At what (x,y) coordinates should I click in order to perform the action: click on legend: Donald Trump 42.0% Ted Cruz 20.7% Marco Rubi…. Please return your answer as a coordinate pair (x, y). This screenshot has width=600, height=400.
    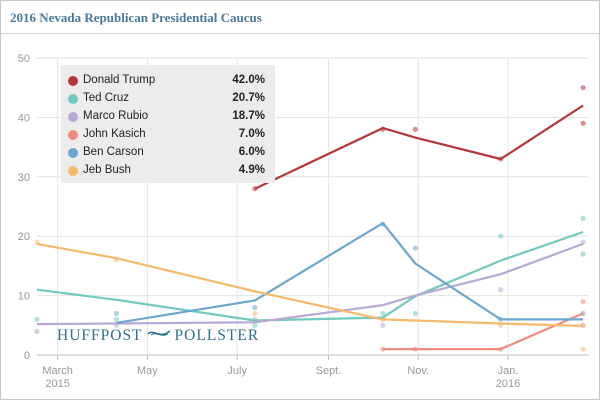
    Looking at the image, I should click on (168, 124).